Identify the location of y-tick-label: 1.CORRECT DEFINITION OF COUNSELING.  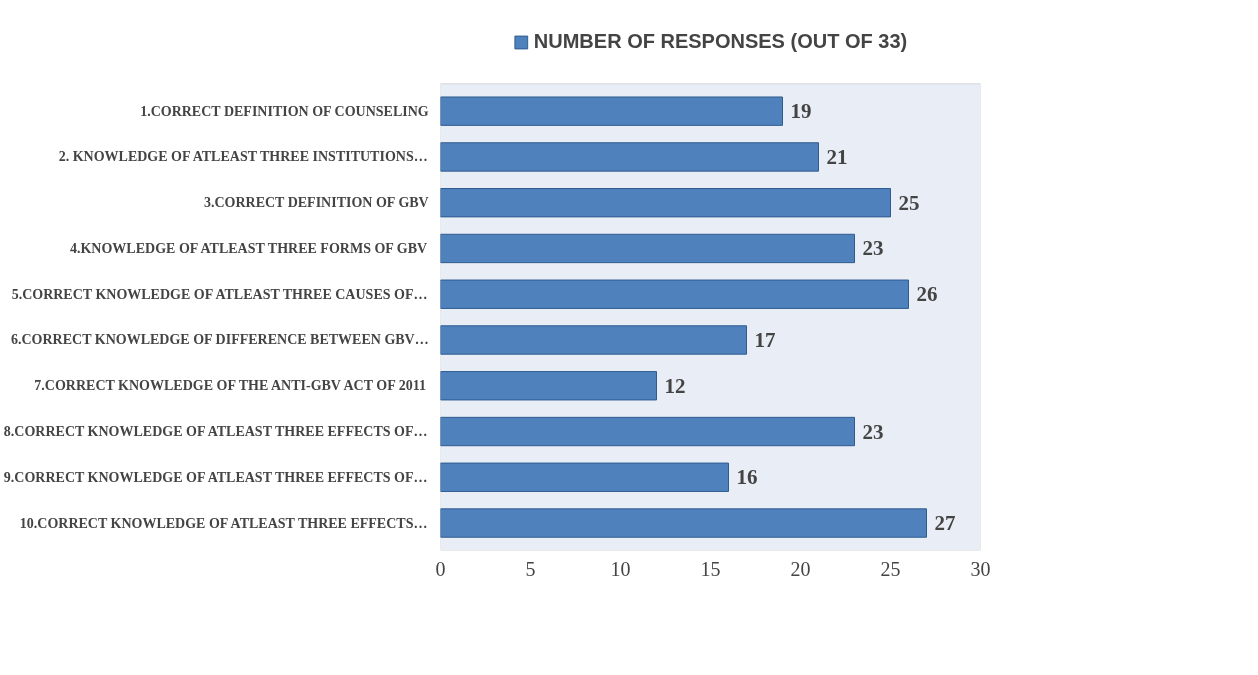
(284, 111).